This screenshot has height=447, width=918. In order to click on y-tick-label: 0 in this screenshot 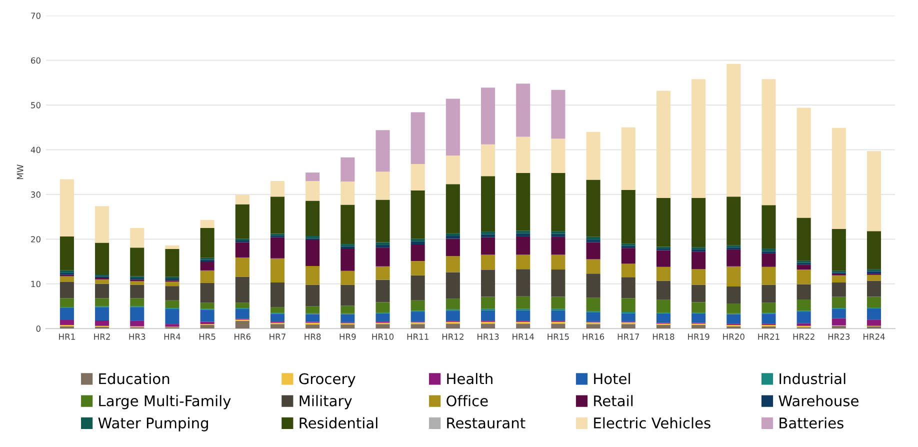, I will do `click(38, 329)`.